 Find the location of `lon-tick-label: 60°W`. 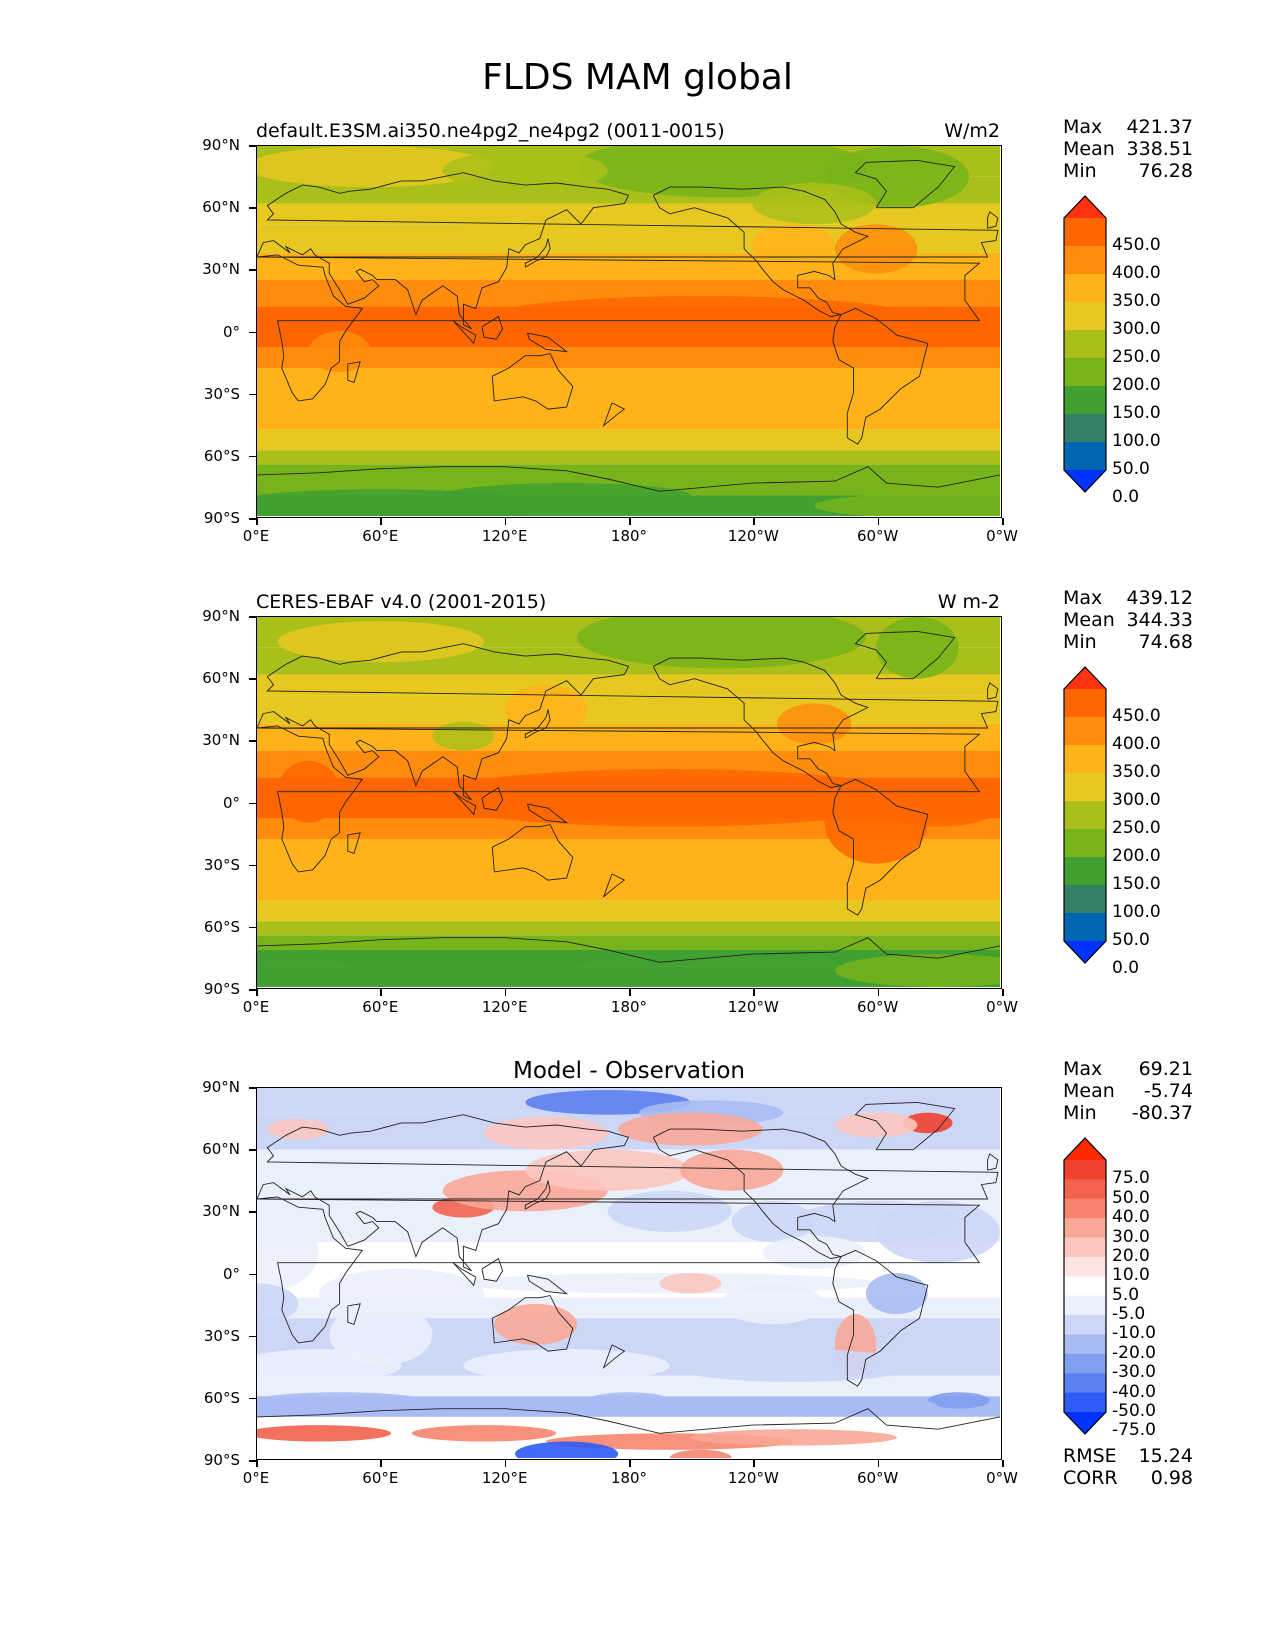

lon-tick-label: 60°W is located at coordinates (877, 1478).